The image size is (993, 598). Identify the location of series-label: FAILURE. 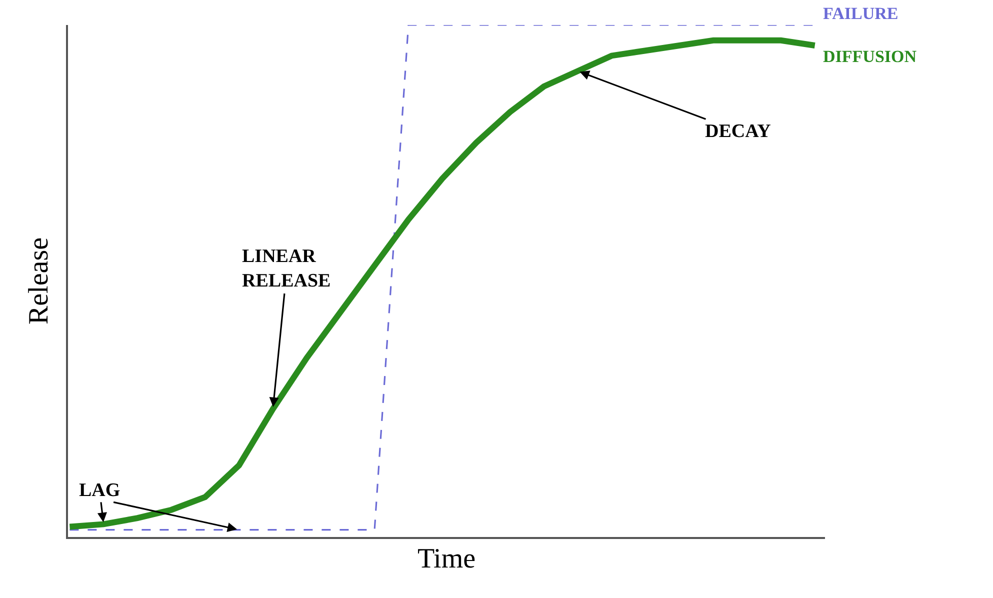
(860, 13).